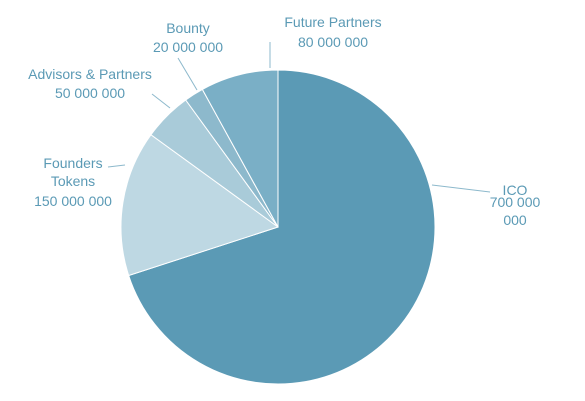  I want to click on slice-label: Advisors & Partners, so click(90, 74).